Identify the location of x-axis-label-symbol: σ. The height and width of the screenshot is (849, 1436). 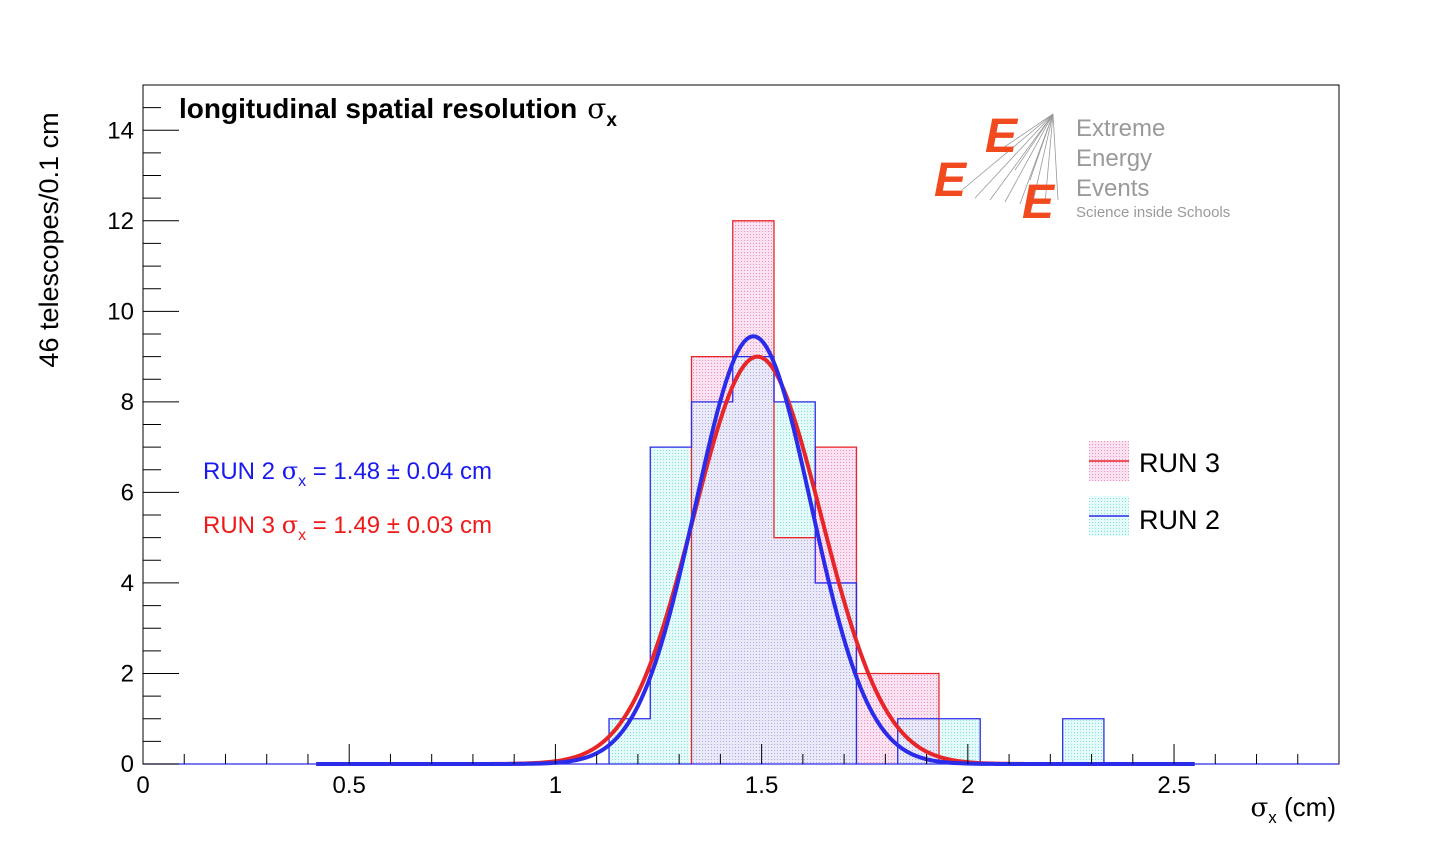
(1260, 808).